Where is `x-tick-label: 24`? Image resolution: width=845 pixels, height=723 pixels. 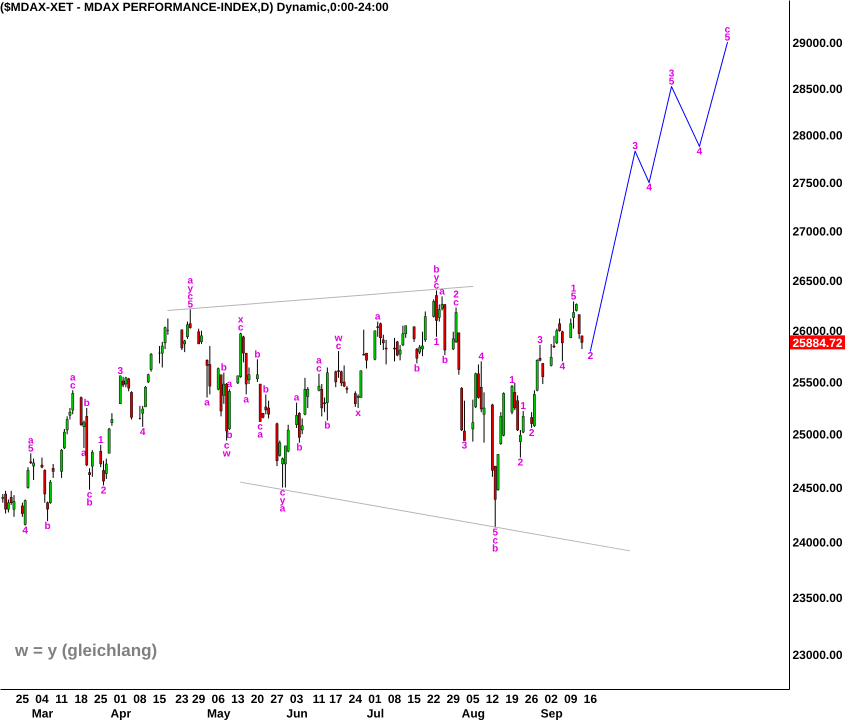
x-tick-label: 24 is located at coordinates (355, 699).